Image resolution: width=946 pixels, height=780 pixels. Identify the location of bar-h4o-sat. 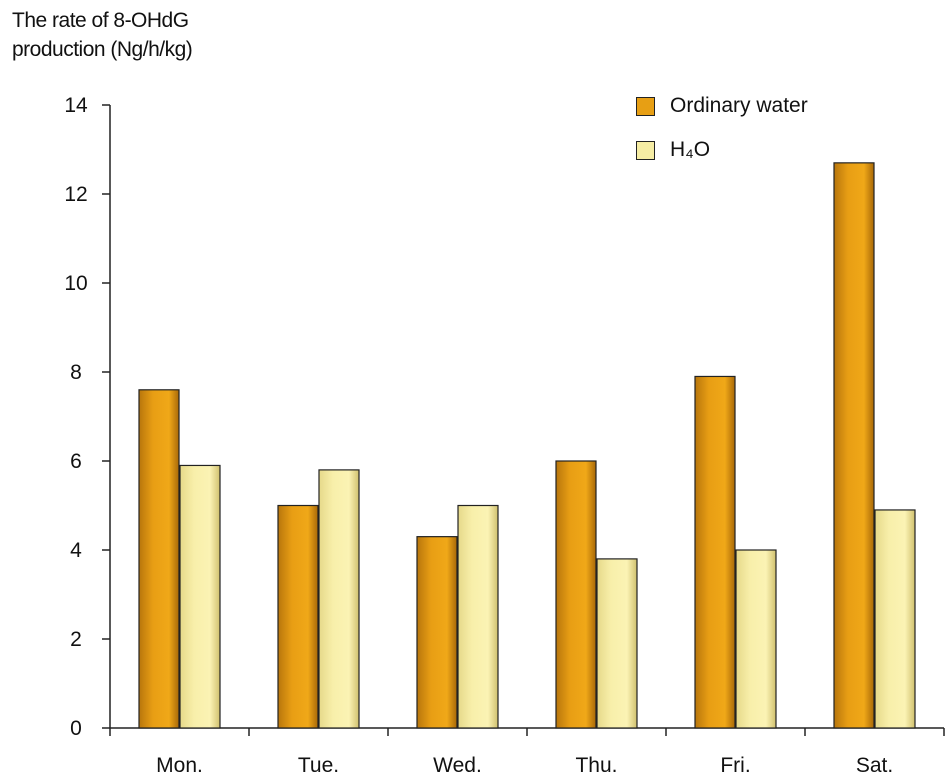
(895, 619).